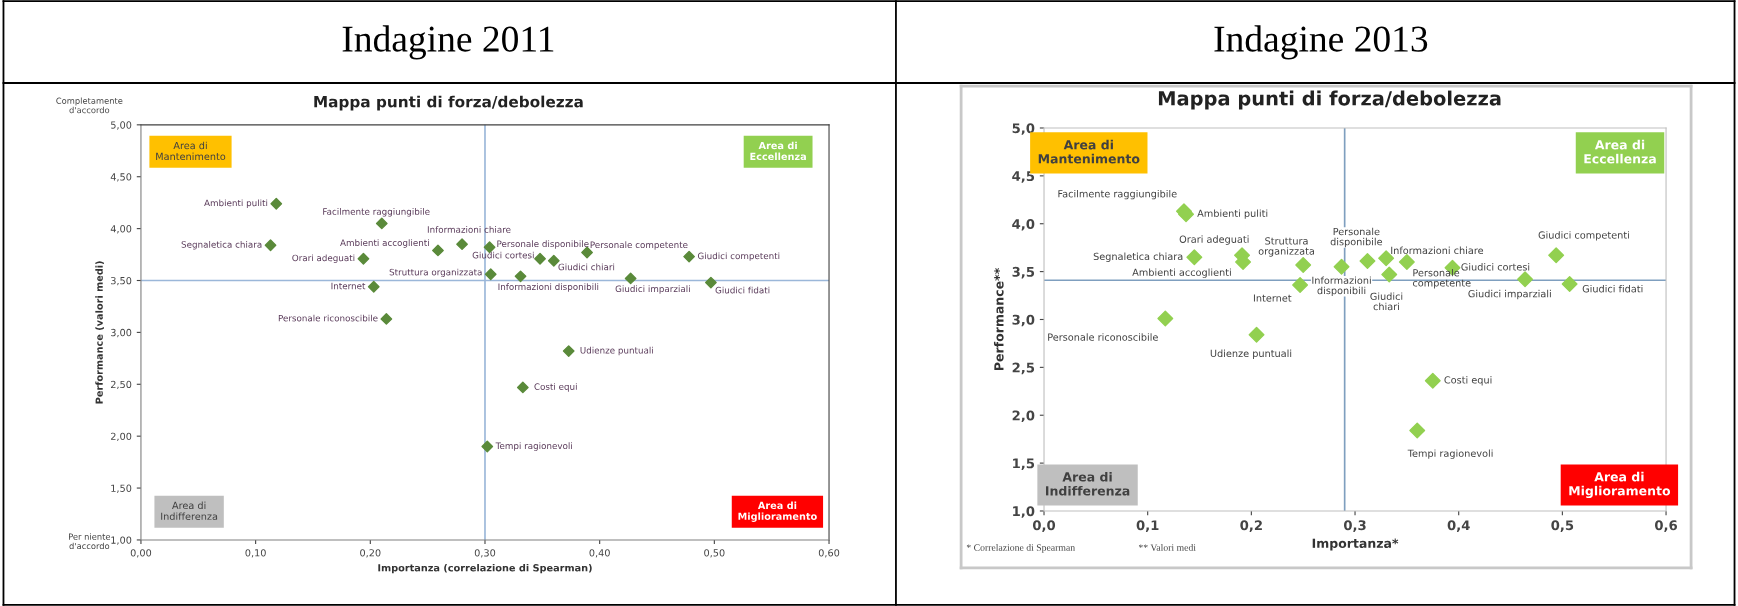  I want to click on annotation: Area di Eccellenza, so click(1620, 151).